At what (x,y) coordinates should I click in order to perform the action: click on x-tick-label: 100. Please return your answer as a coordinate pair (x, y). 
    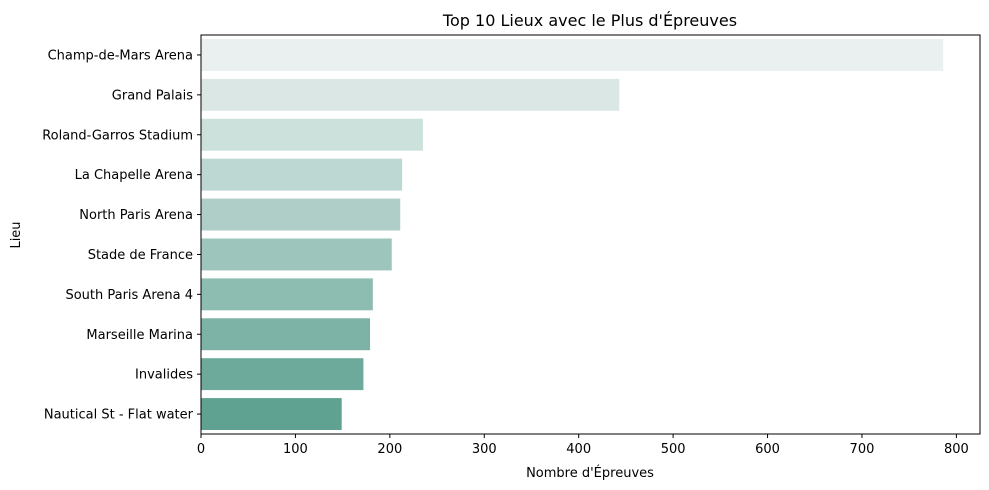
    Looking at the image, I should click on (295, 449).